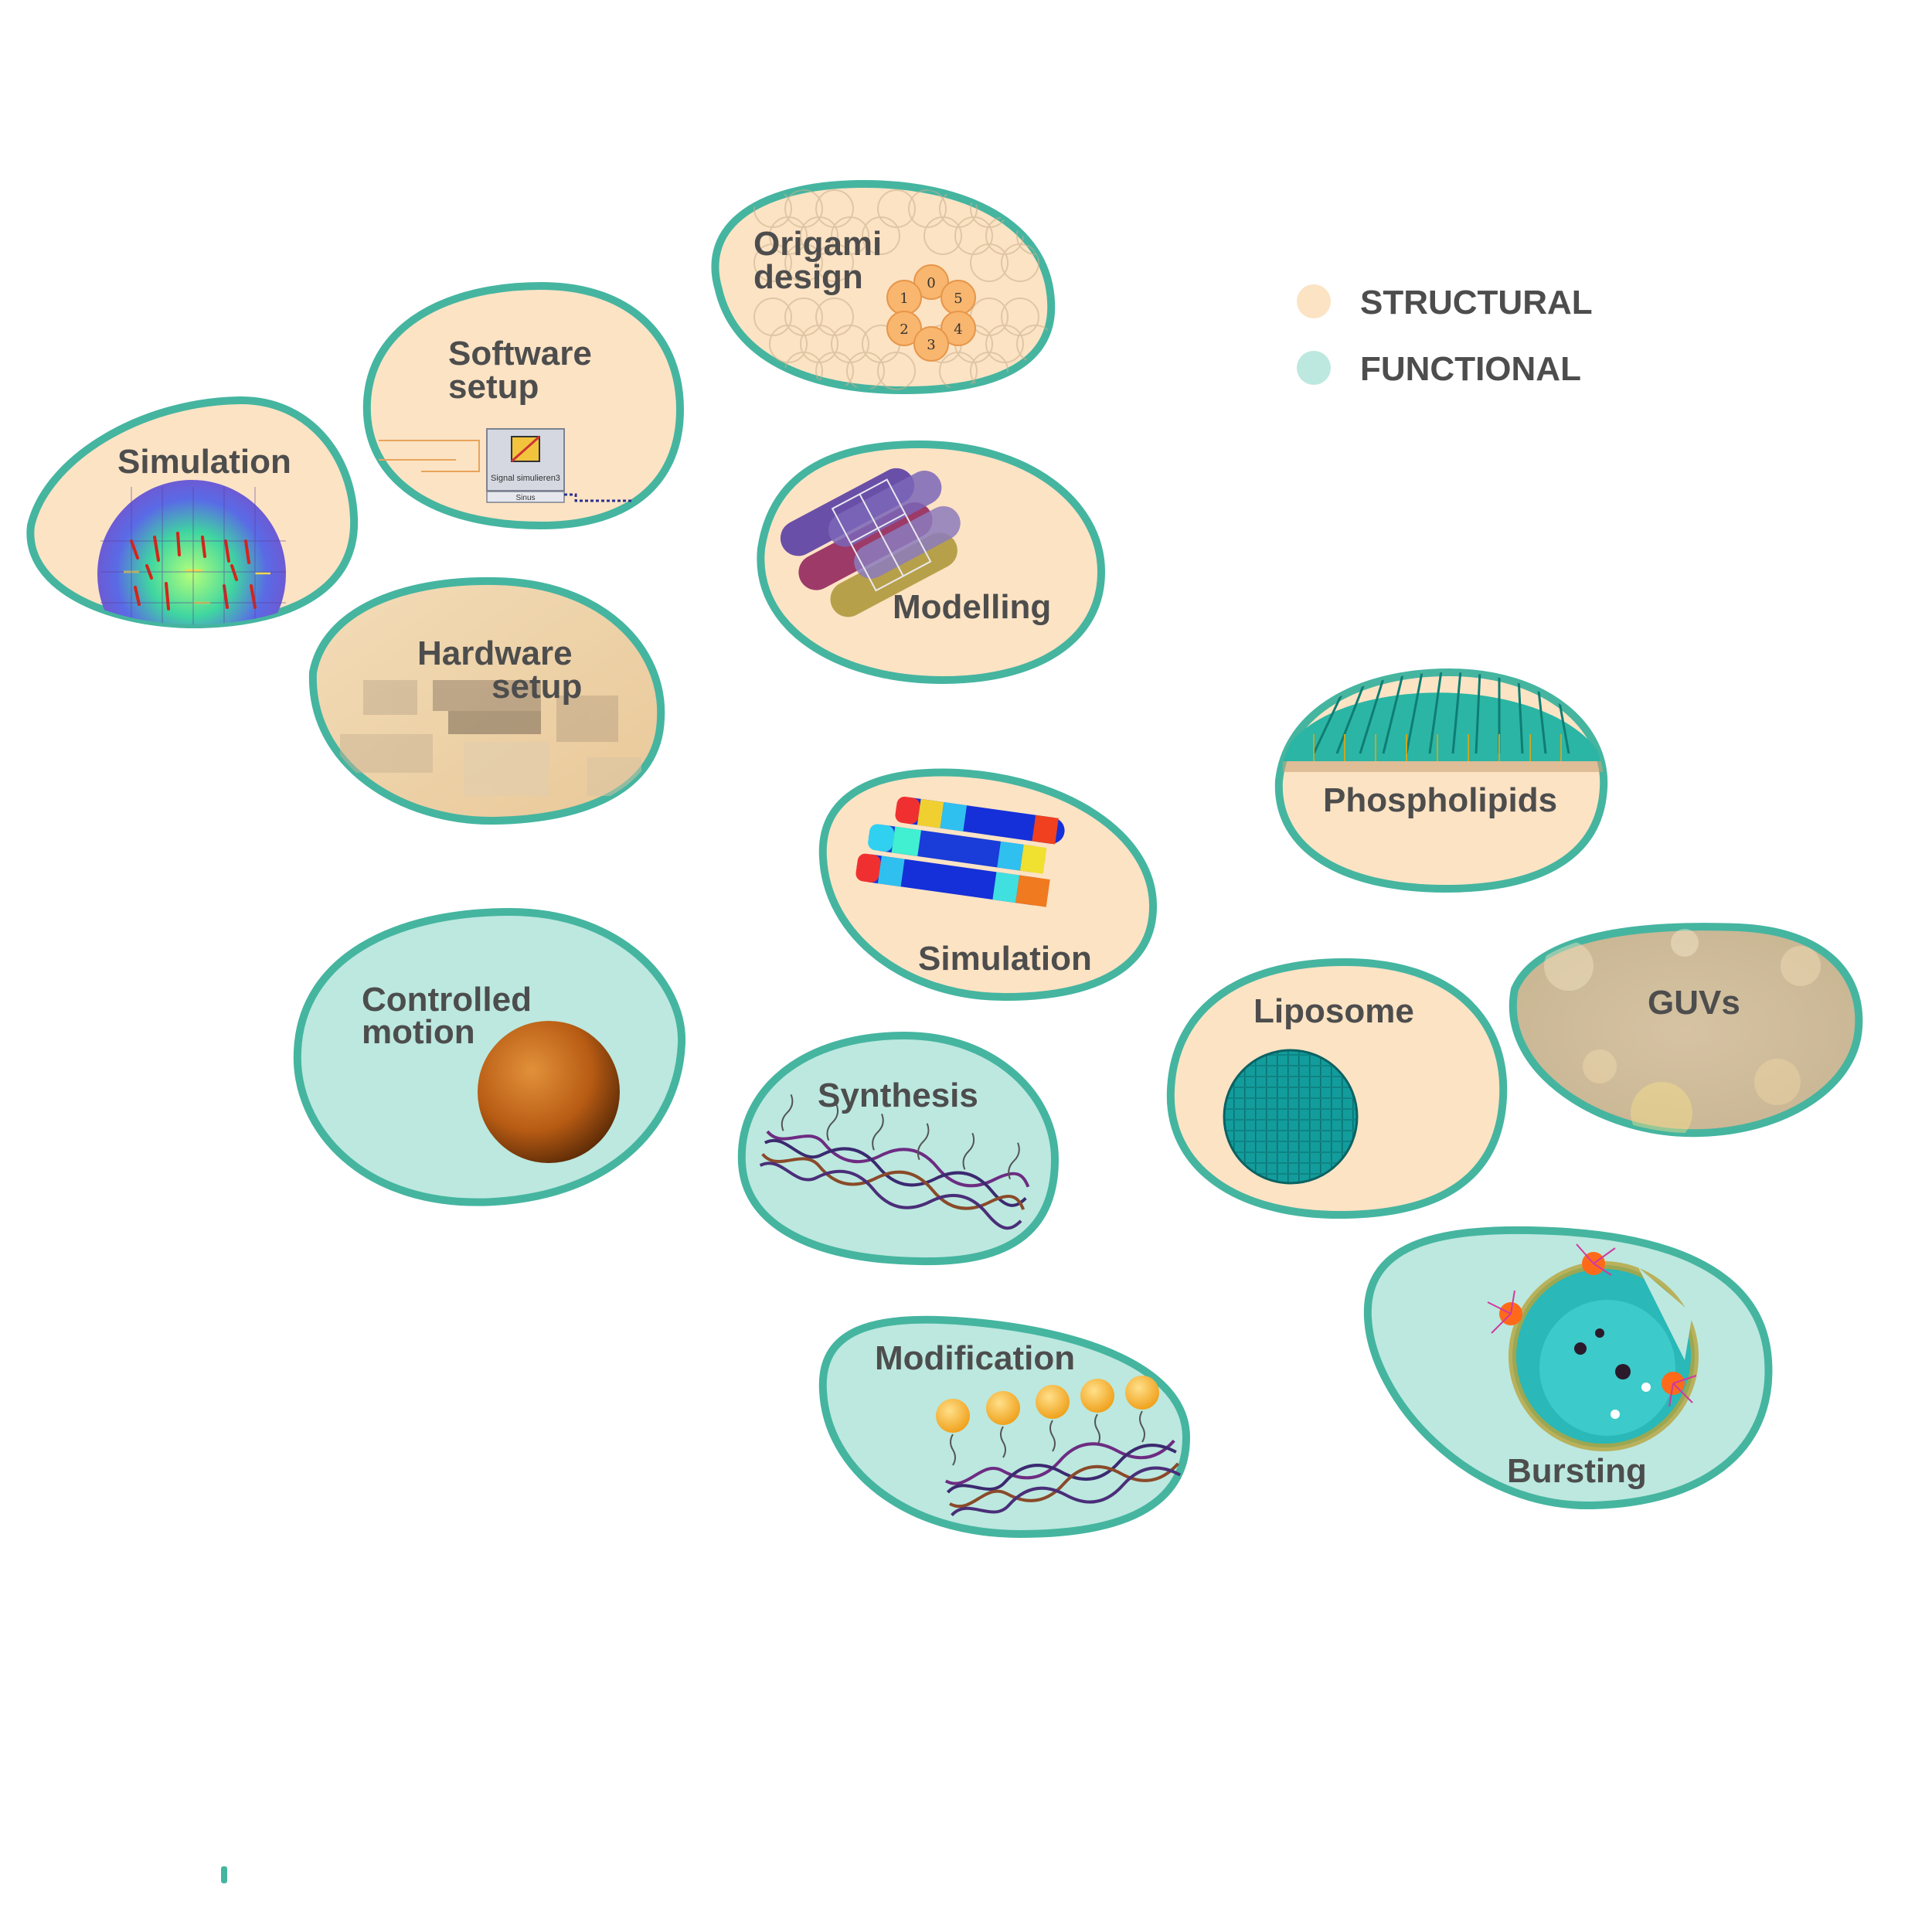 This screenshot has height=1932, width=1932. Describe the element at coordinates (1592, 1325) in the screenshot. I see `burst-particle` at that location.